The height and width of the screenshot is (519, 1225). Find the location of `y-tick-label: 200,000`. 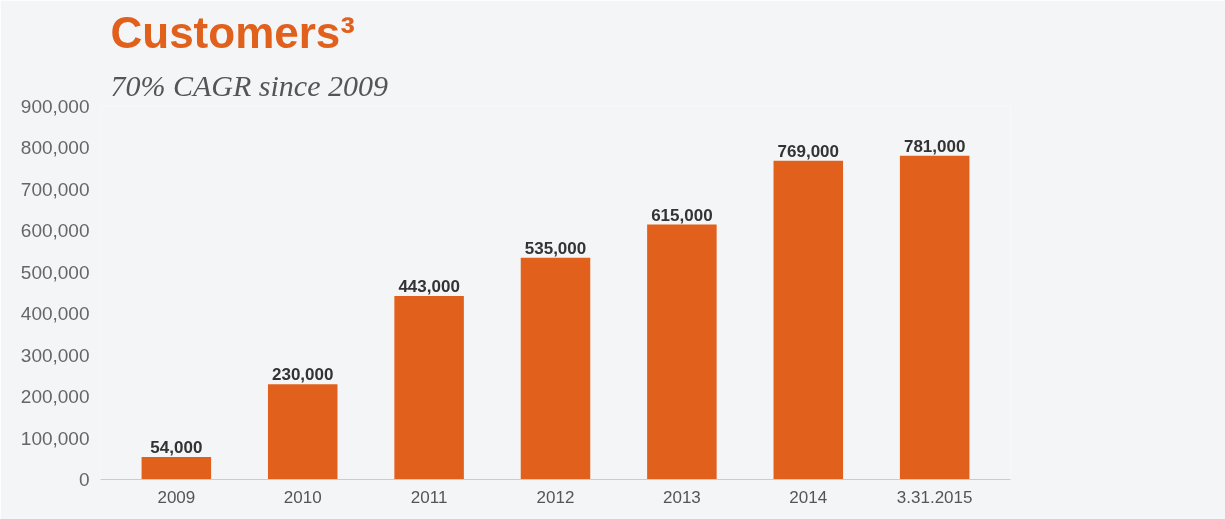

y-tick-label: 200,000 is located at coordinates (55, 397).